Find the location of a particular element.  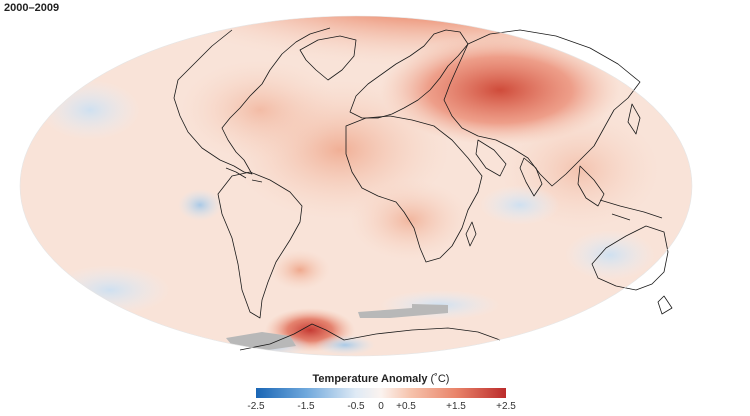

australia-coast is located at coordinates (630, 258).